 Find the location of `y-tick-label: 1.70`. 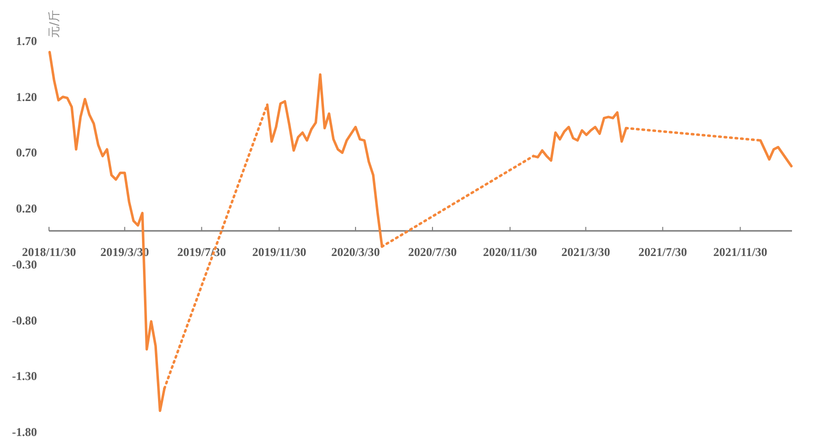

y-tick-label: 1.70 is located at coordinates (26, 41).